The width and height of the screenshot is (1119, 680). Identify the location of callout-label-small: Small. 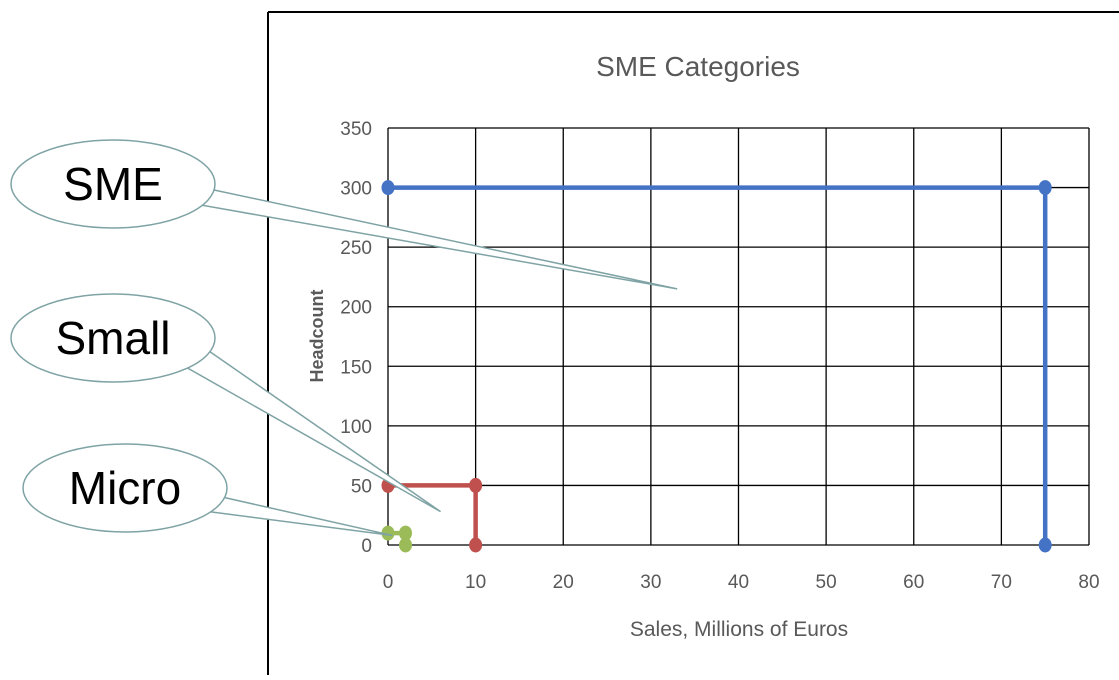
(112, 338).